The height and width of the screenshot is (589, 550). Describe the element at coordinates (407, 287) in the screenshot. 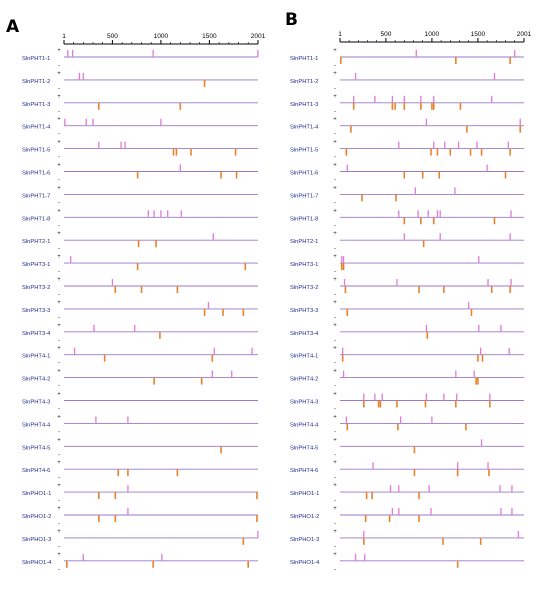

I see `gene-row: SlnPHT3-2 + -` at that location.